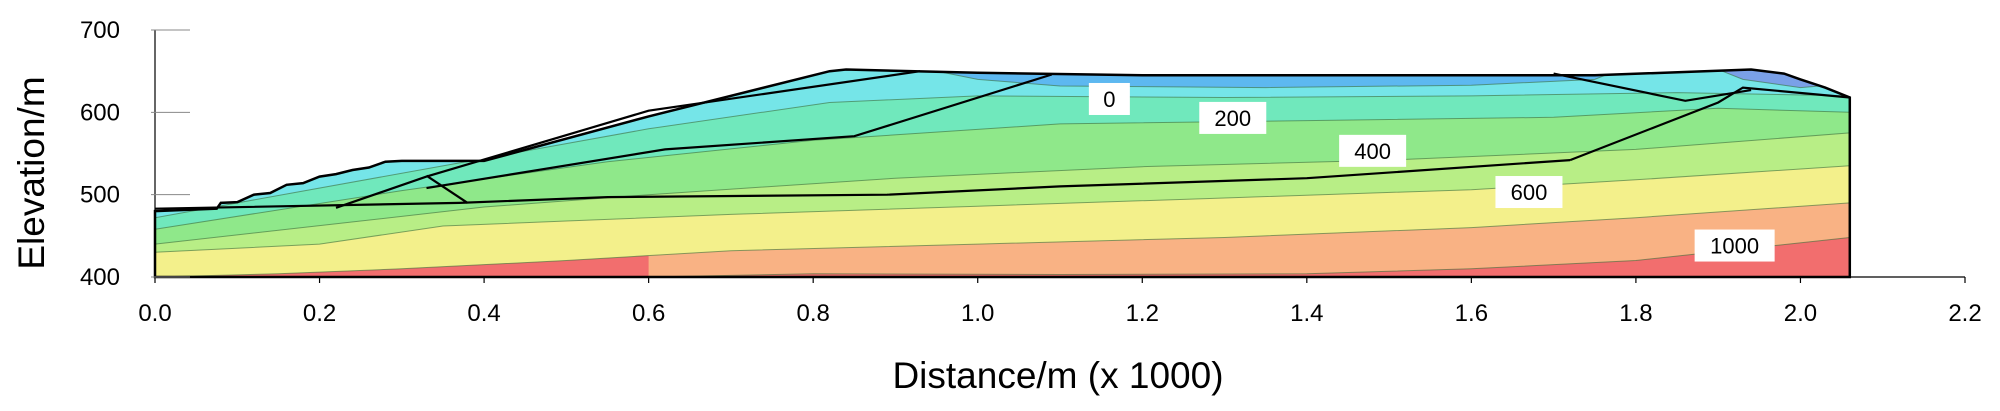 The image size is (2000, 411). I want to click on x-tick-label: 0.8, so click(812, 313).